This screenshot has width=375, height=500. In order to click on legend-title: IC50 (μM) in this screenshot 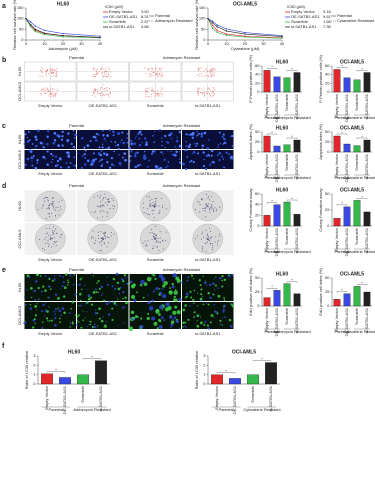, I will do `click(114, 6)`.